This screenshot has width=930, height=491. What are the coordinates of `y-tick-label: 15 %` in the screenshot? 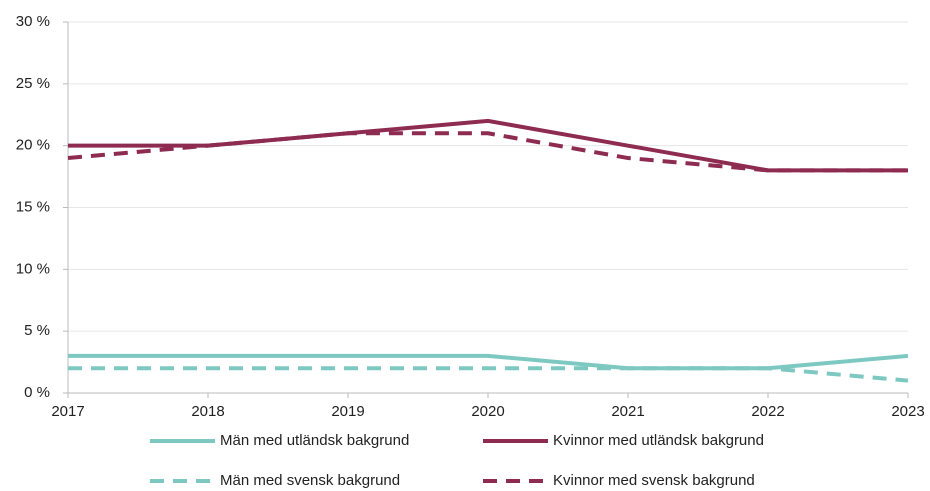 It's located at (33, 206).